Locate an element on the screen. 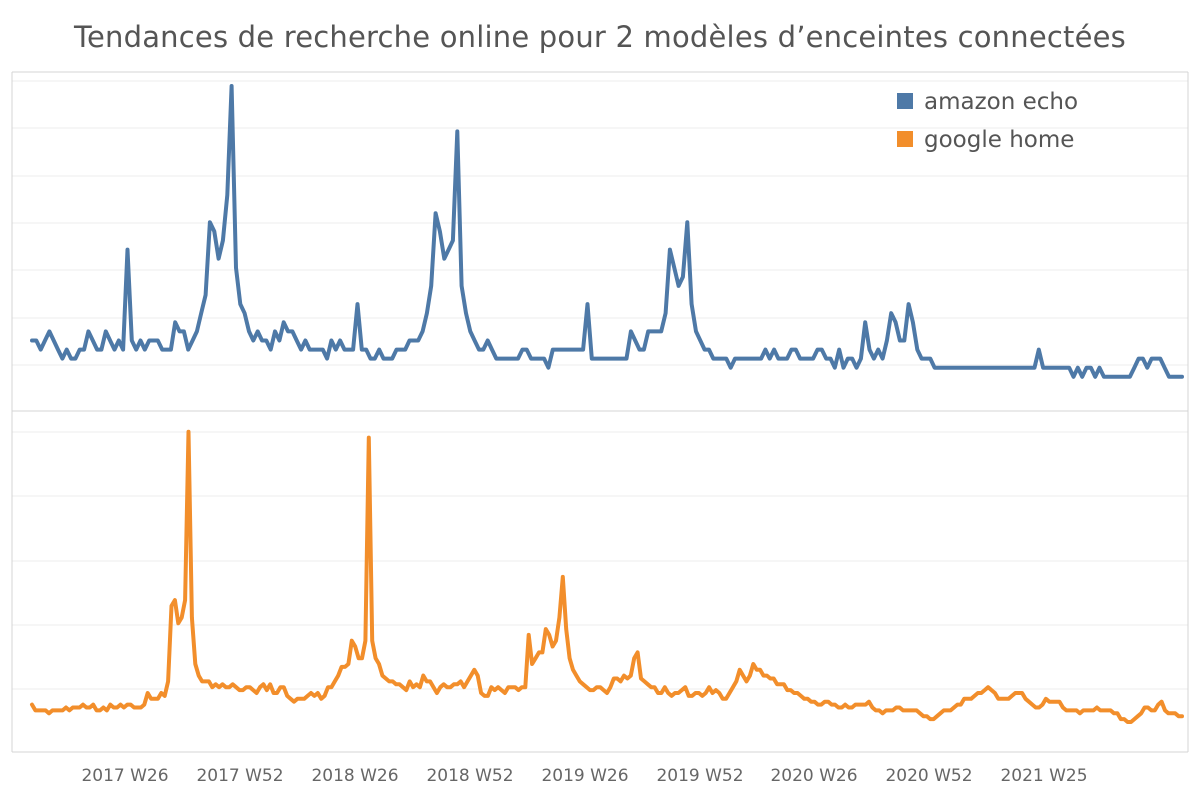  x-tick-label: 2020 W52 is located at coordinates (928, 776).